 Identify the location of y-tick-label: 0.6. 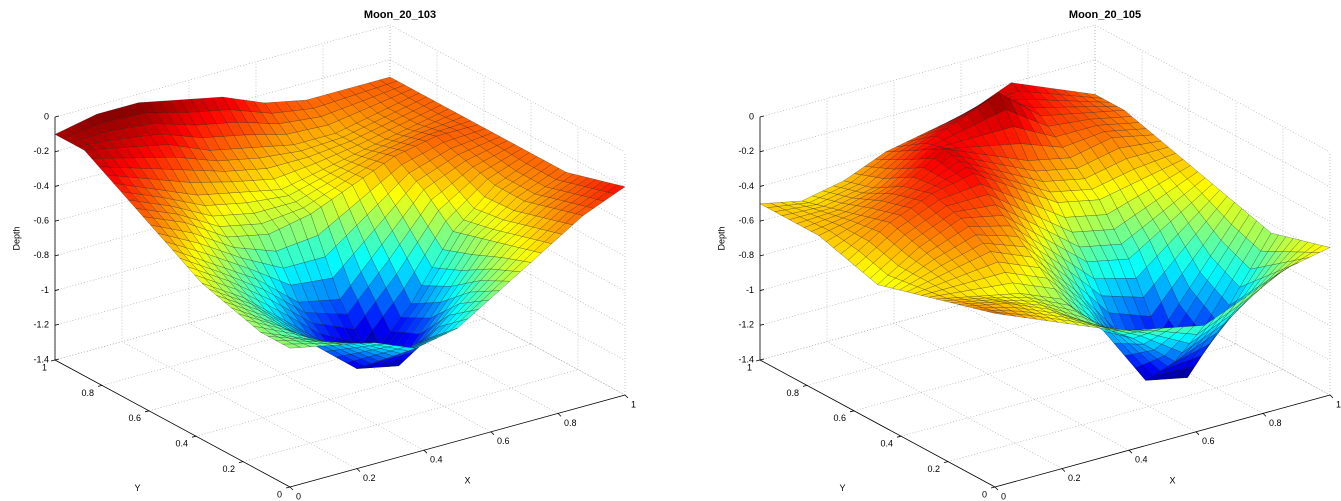
(839, 418).